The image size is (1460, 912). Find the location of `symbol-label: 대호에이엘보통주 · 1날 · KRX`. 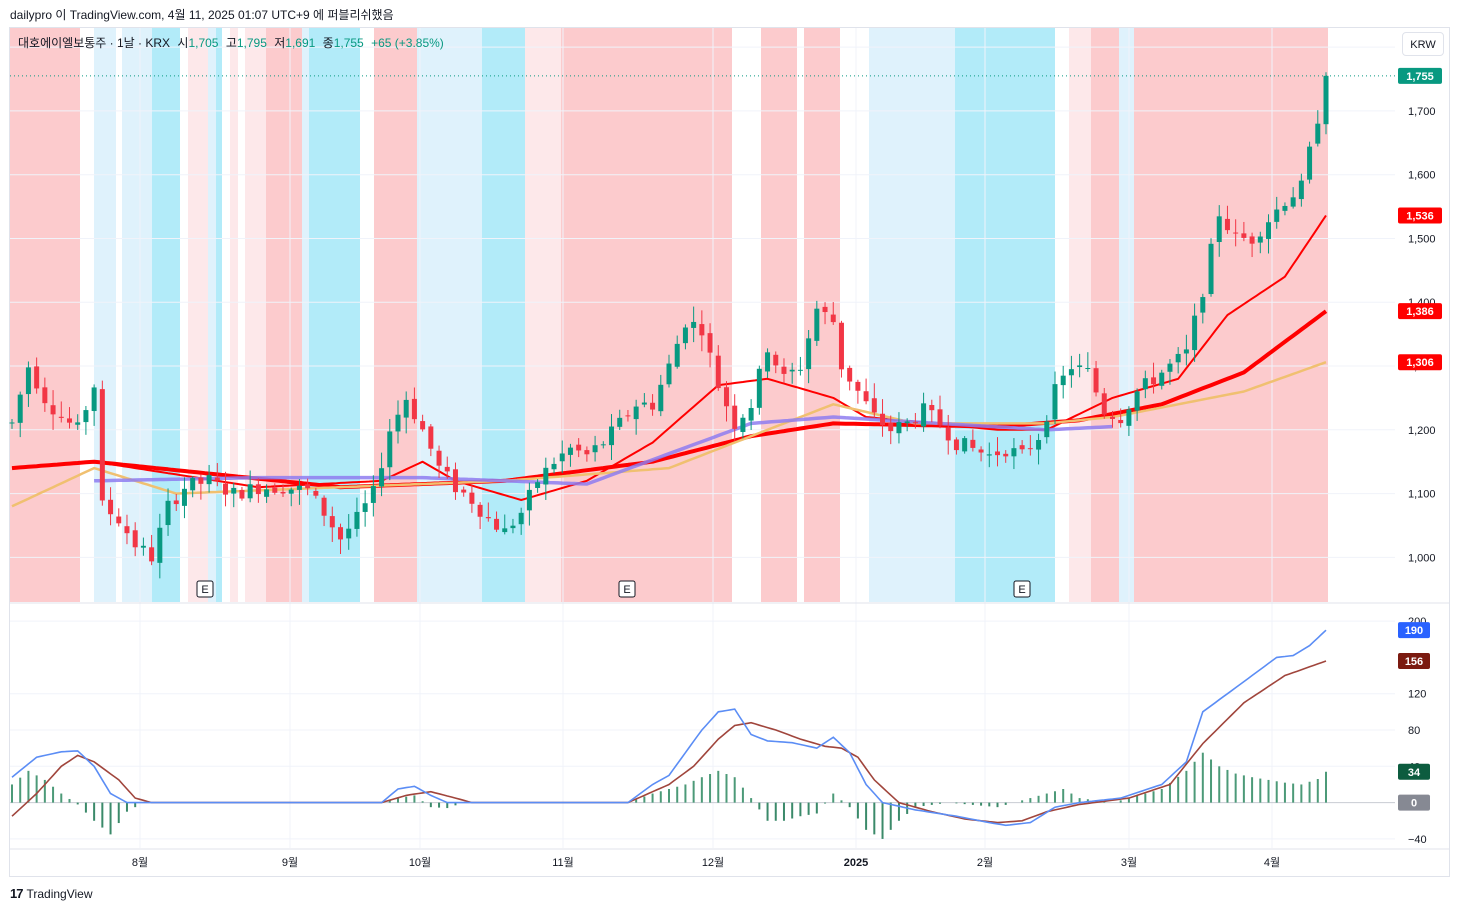

symbol-label: 대호에이엘보통주 · 1날 · KRX is located at coordinates (94, 43).